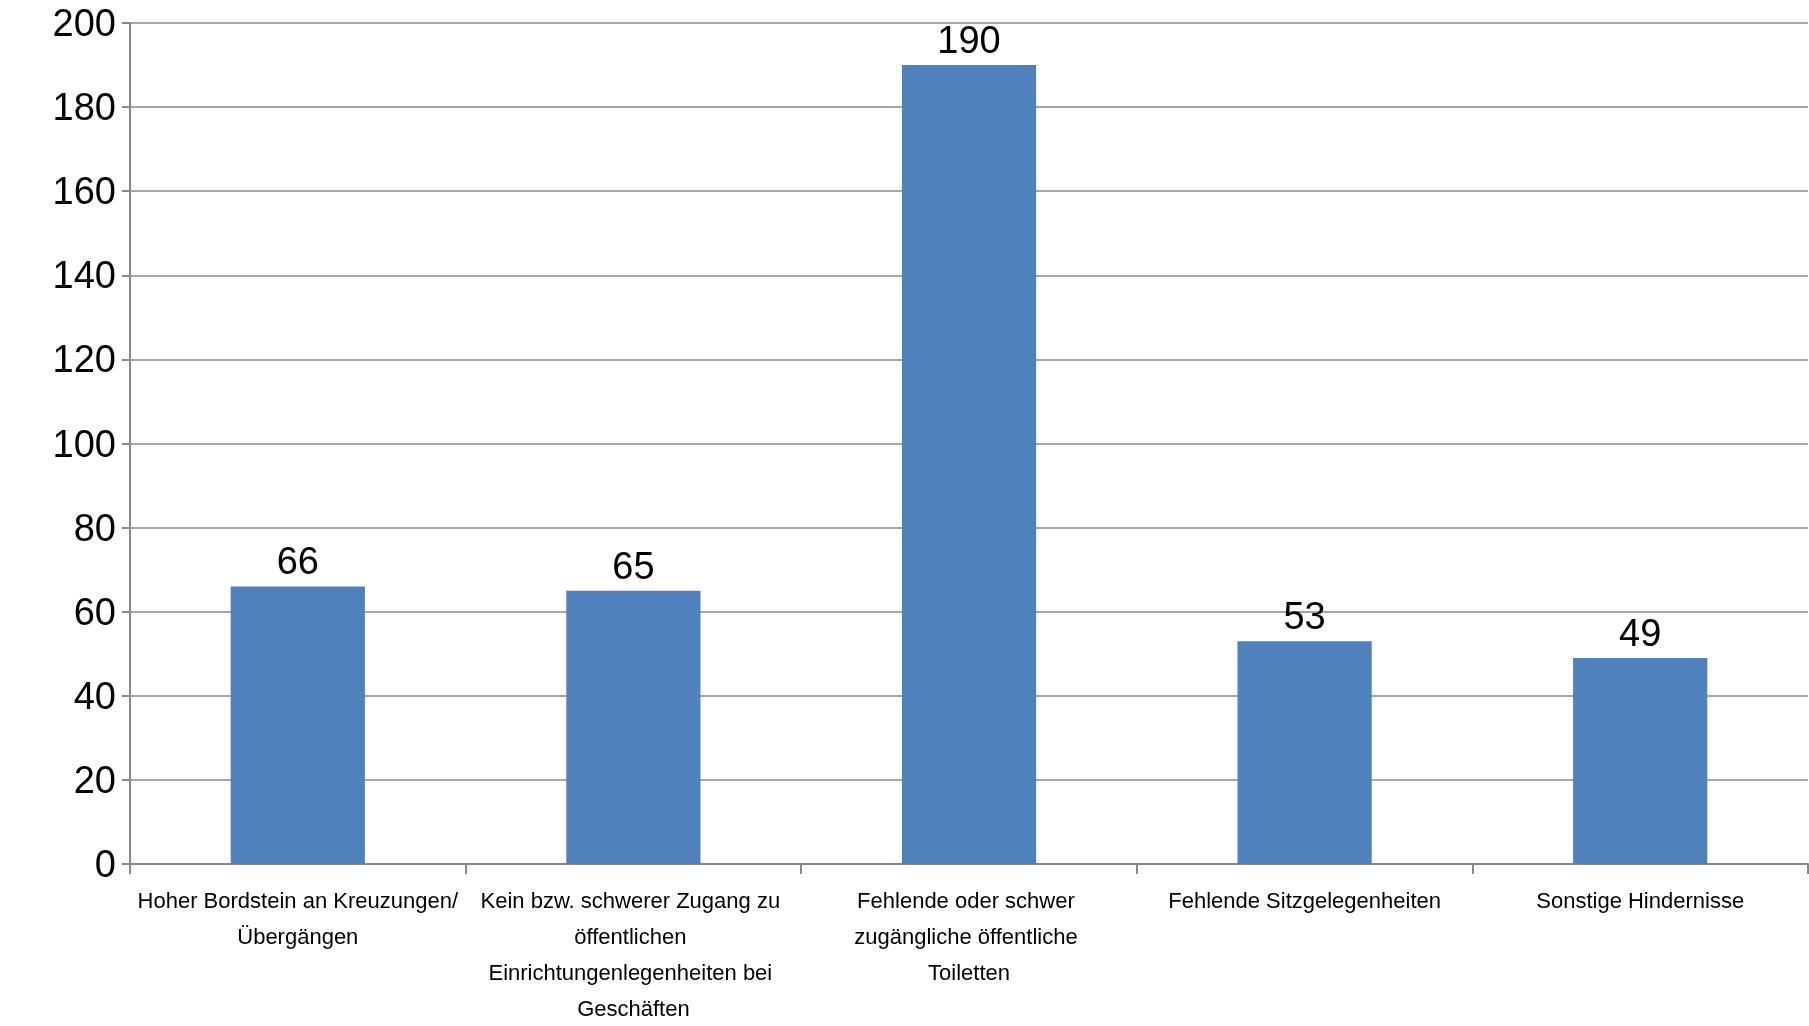  Describe the element at coordinates (94, 779) in the screenshot. I see `y-tick-label: 20` at that location.